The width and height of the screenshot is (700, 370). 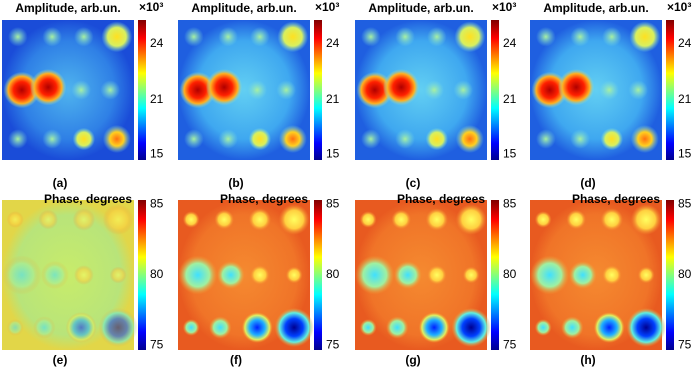 I want to click on panel-label: (e), so click(x=60, y=360).